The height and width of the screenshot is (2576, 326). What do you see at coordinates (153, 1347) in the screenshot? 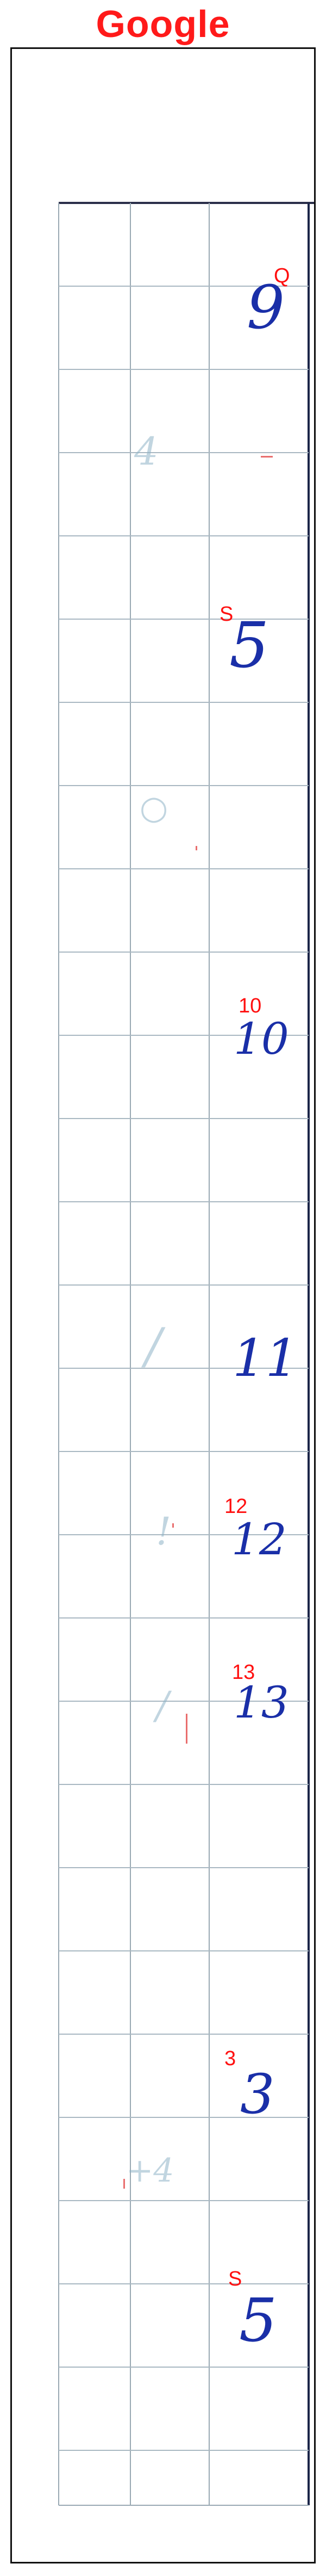
I see `faint-mark-3: /` at bounding box center [153, 1347].